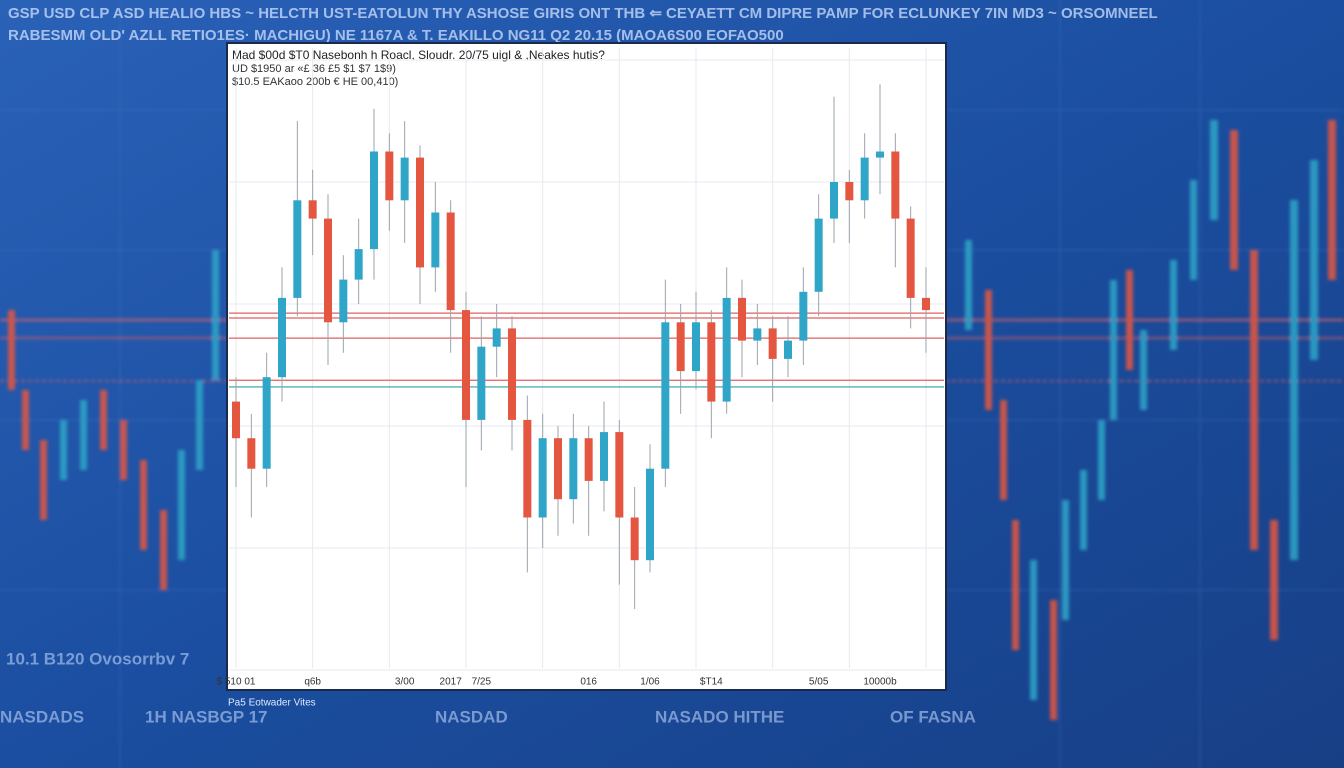 The image size is (1344, 768). What do you see at coordinates (312, 682) in the screenshot?
I see `x-tick-label: q6b` at bounding box center [312, 682].